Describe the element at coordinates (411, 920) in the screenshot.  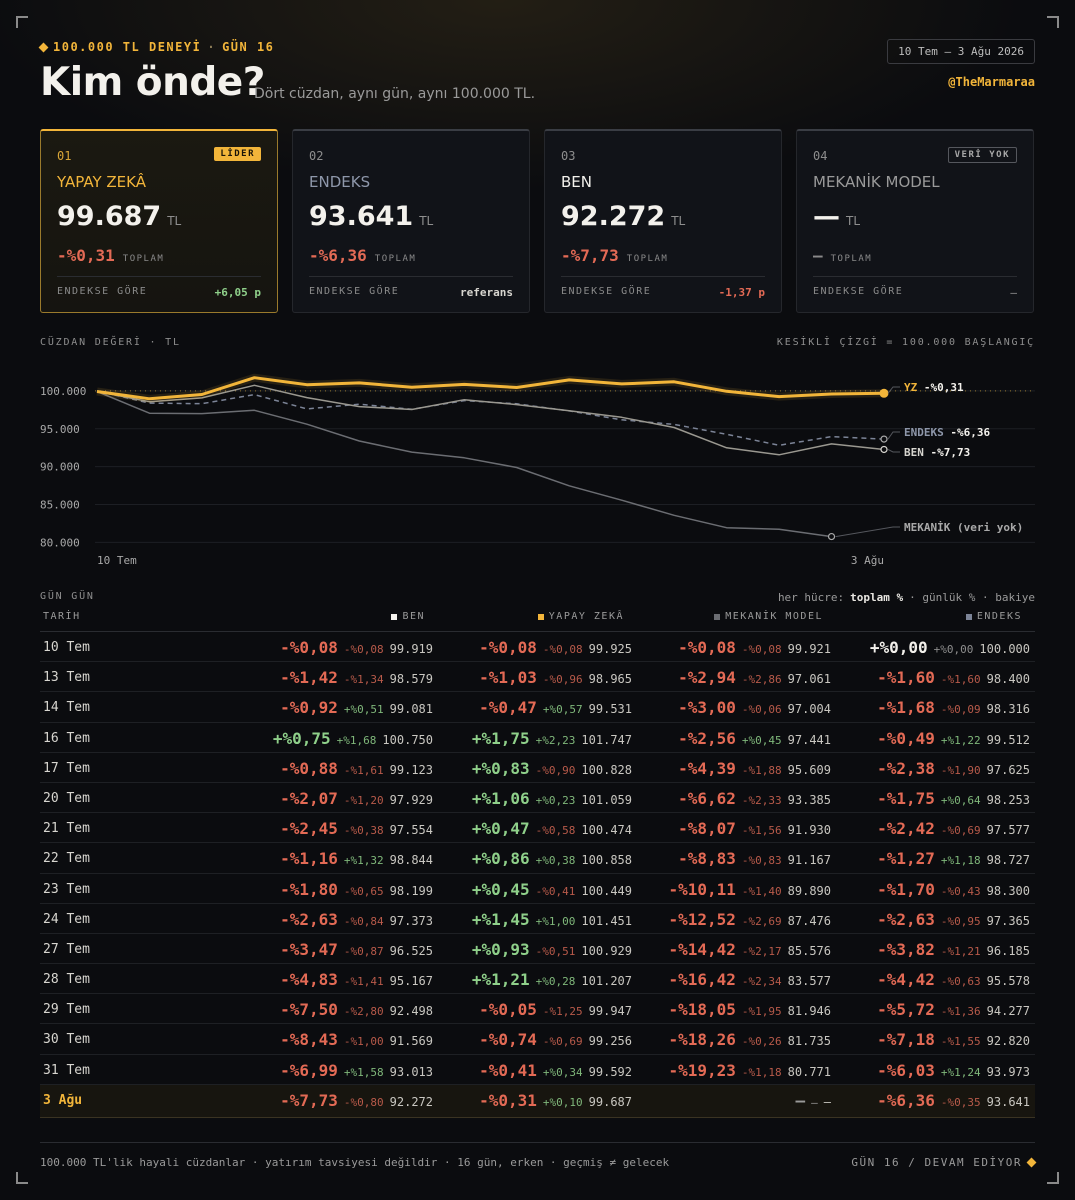
I see `balance: 97.373` at that location.